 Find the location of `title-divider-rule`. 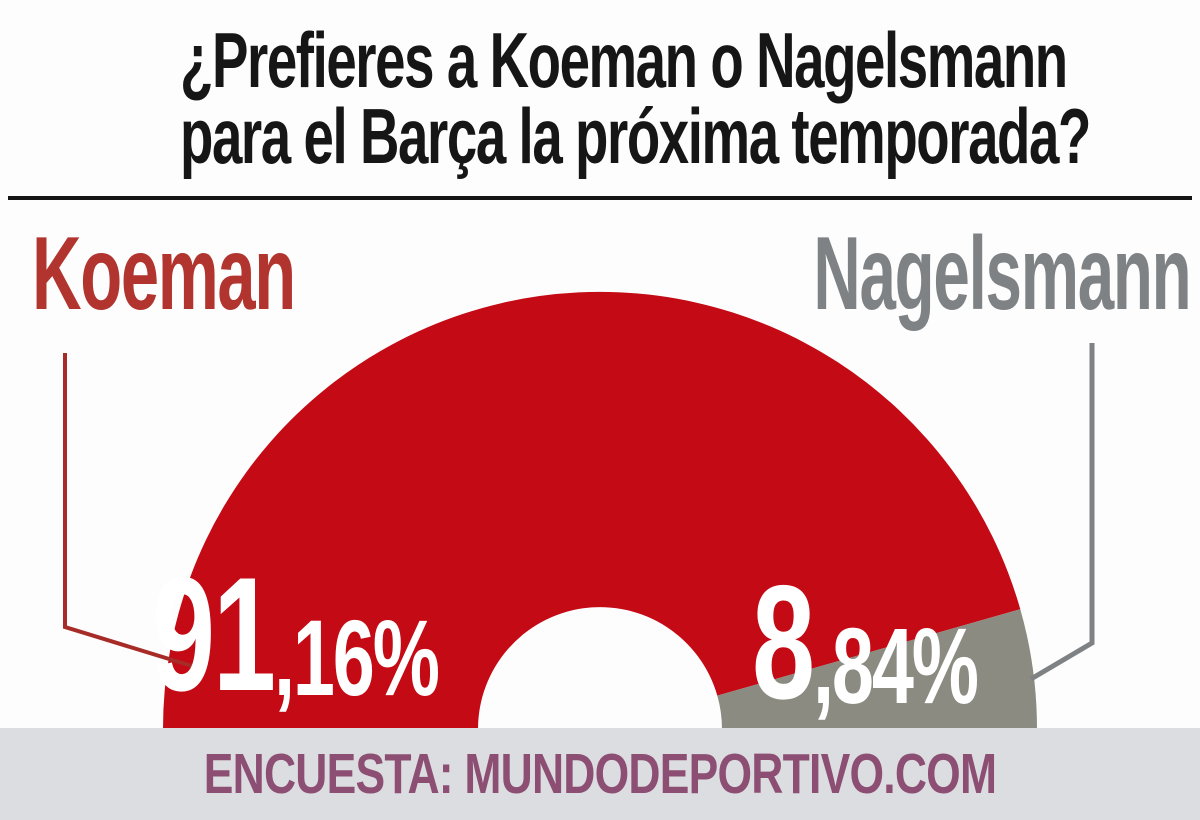

title-divider-rule is located at coordinates (600, 198).